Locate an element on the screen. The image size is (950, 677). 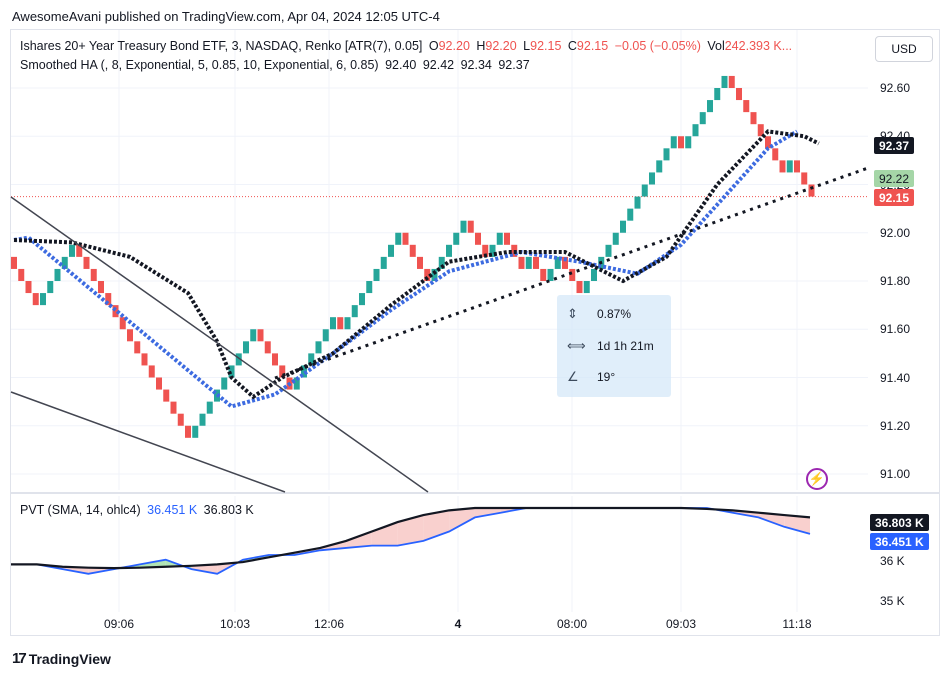
pvt-legend: PVT (SMA, 14, ohlc4) 36.451 K 36.803 K is located at coordinates (138, 510).